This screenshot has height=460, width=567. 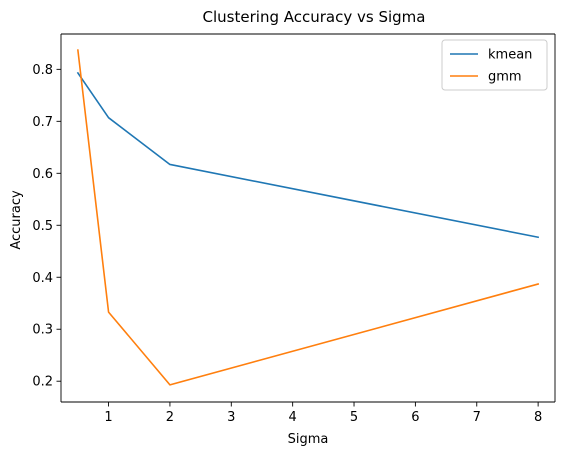 I want to click on legend-label-gmm: gmm, so click(x=505, y=77).